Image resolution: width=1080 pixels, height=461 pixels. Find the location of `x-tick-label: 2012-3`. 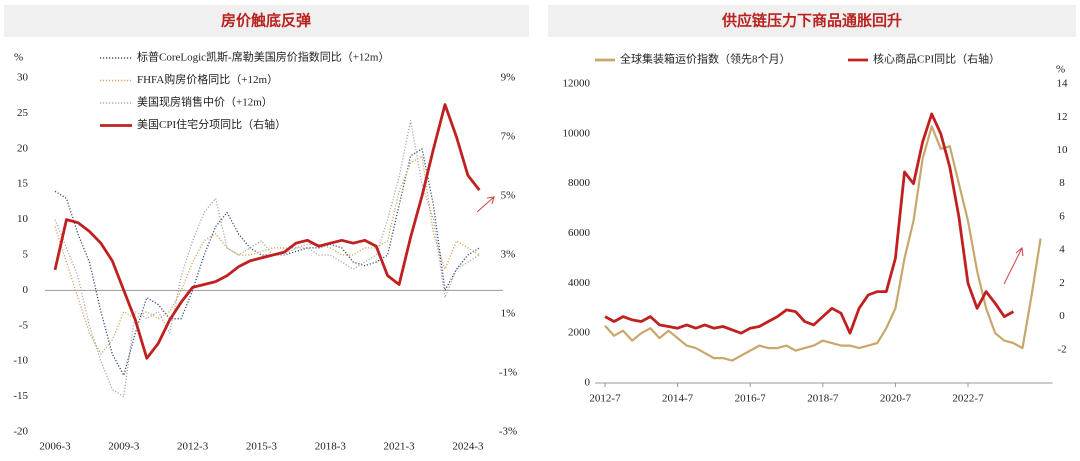

x-tick-label: 2012-3 is located at coordinates (193, 447).